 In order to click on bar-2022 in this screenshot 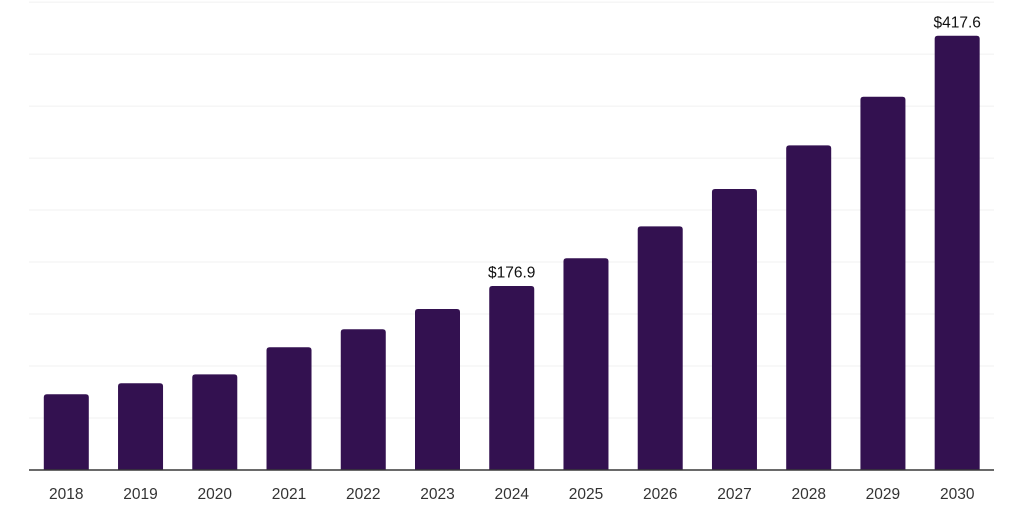, I will do `click(363, 399)`.